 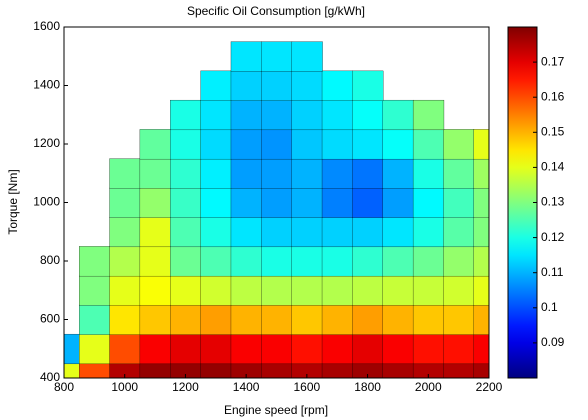 I want to click on colorbar-tick-label: 0.14, so click(x=553, y=167).